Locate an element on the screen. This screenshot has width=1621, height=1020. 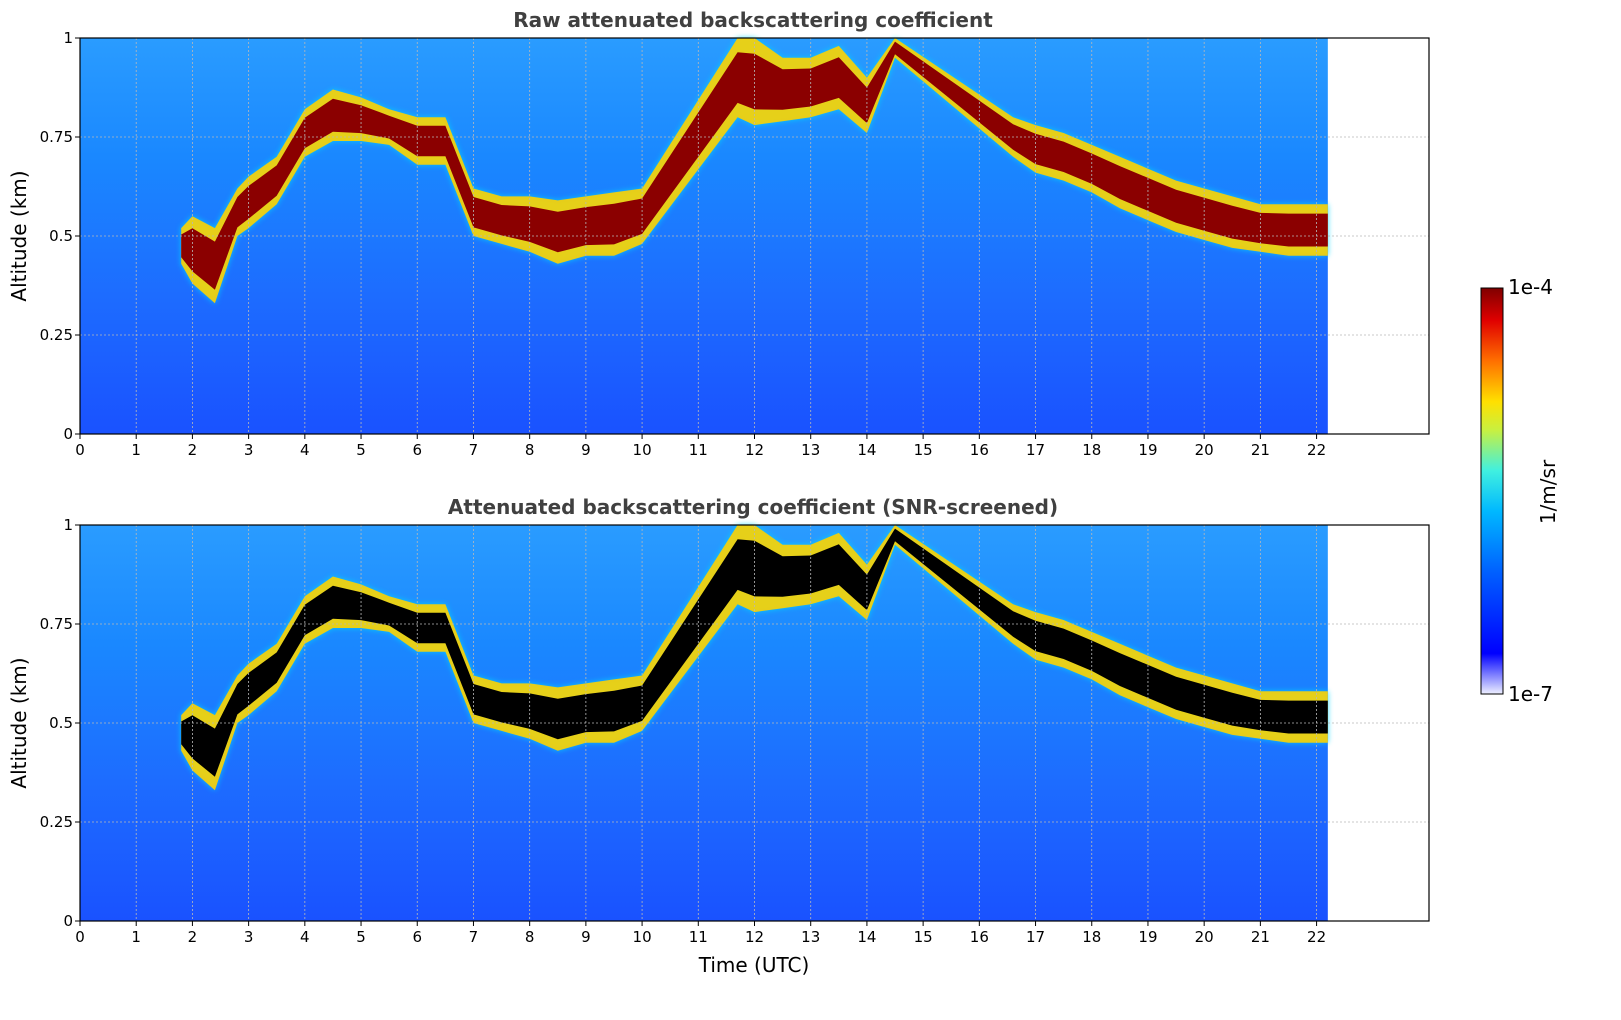
colorbar: 1e-4 1e-7 1/m/sr is located at coordinates (1520, 490).